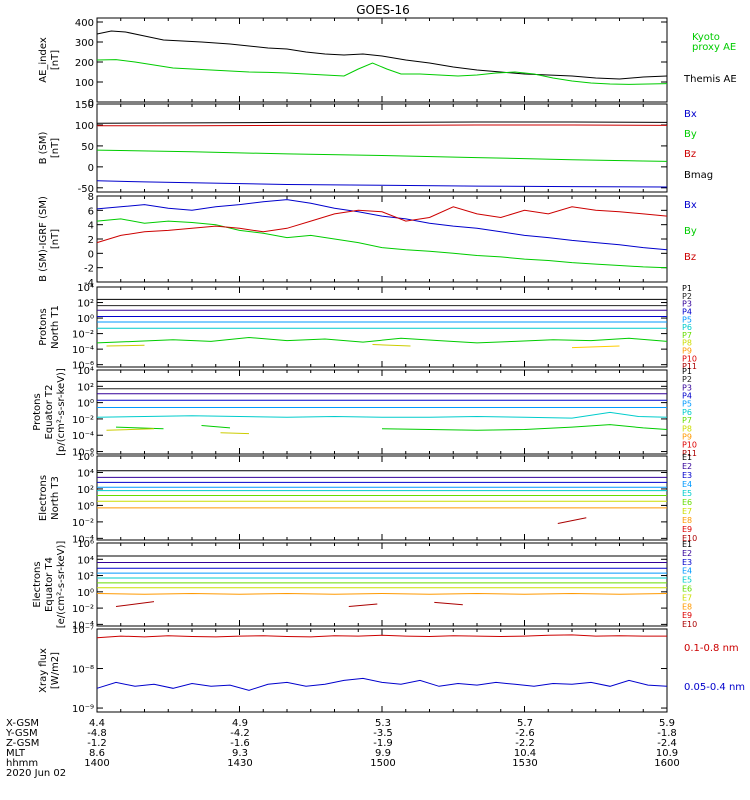 This screenshot has height=800, width=750. Describe the element at coordinates (84, 63) in the screenshot. I see `y-tick-label: 200` at that location.